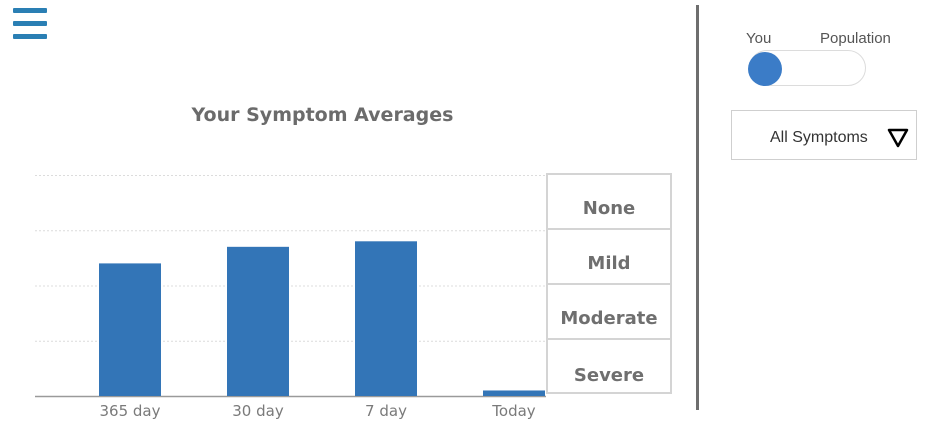 This screenshot has height=432, width=945. What do you see at coordinates (386, 318) in the screenshot?
I see `bar-7-day` at bounding box center [386, 318].